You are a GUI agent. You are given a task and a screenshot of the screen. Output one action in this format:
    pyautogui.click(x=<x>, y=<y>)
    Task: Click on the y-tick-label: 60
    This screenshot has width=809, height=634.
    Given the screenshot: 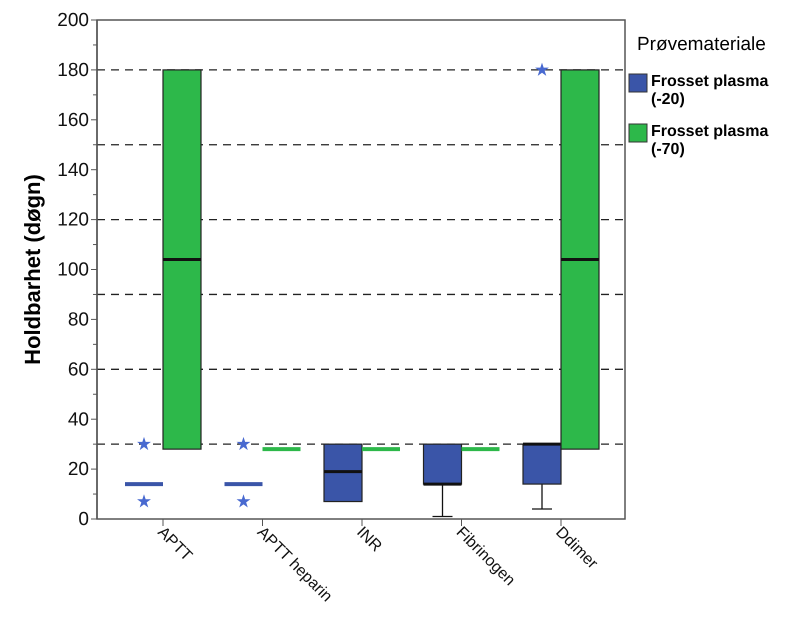 What is the action you would take?
    pyautogui.click(x=78, y=369)
    